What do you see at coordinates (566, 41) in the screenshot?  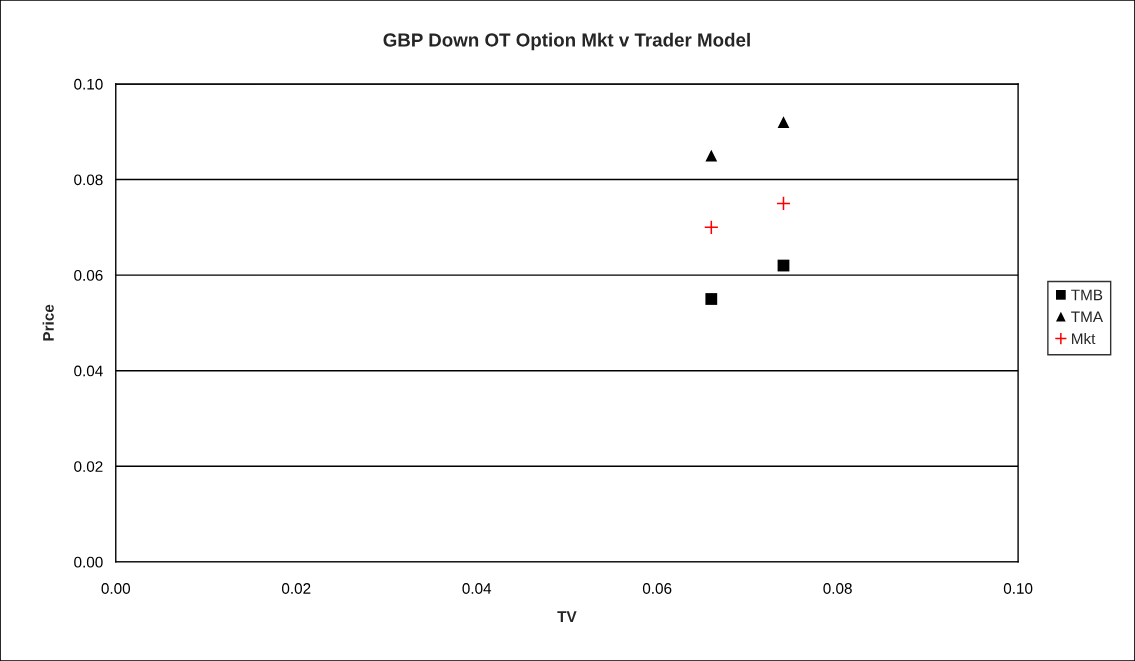 I see `chart-title: GBP Down OT Option Mkt v Trader Model` at bounding box center [566, 41].